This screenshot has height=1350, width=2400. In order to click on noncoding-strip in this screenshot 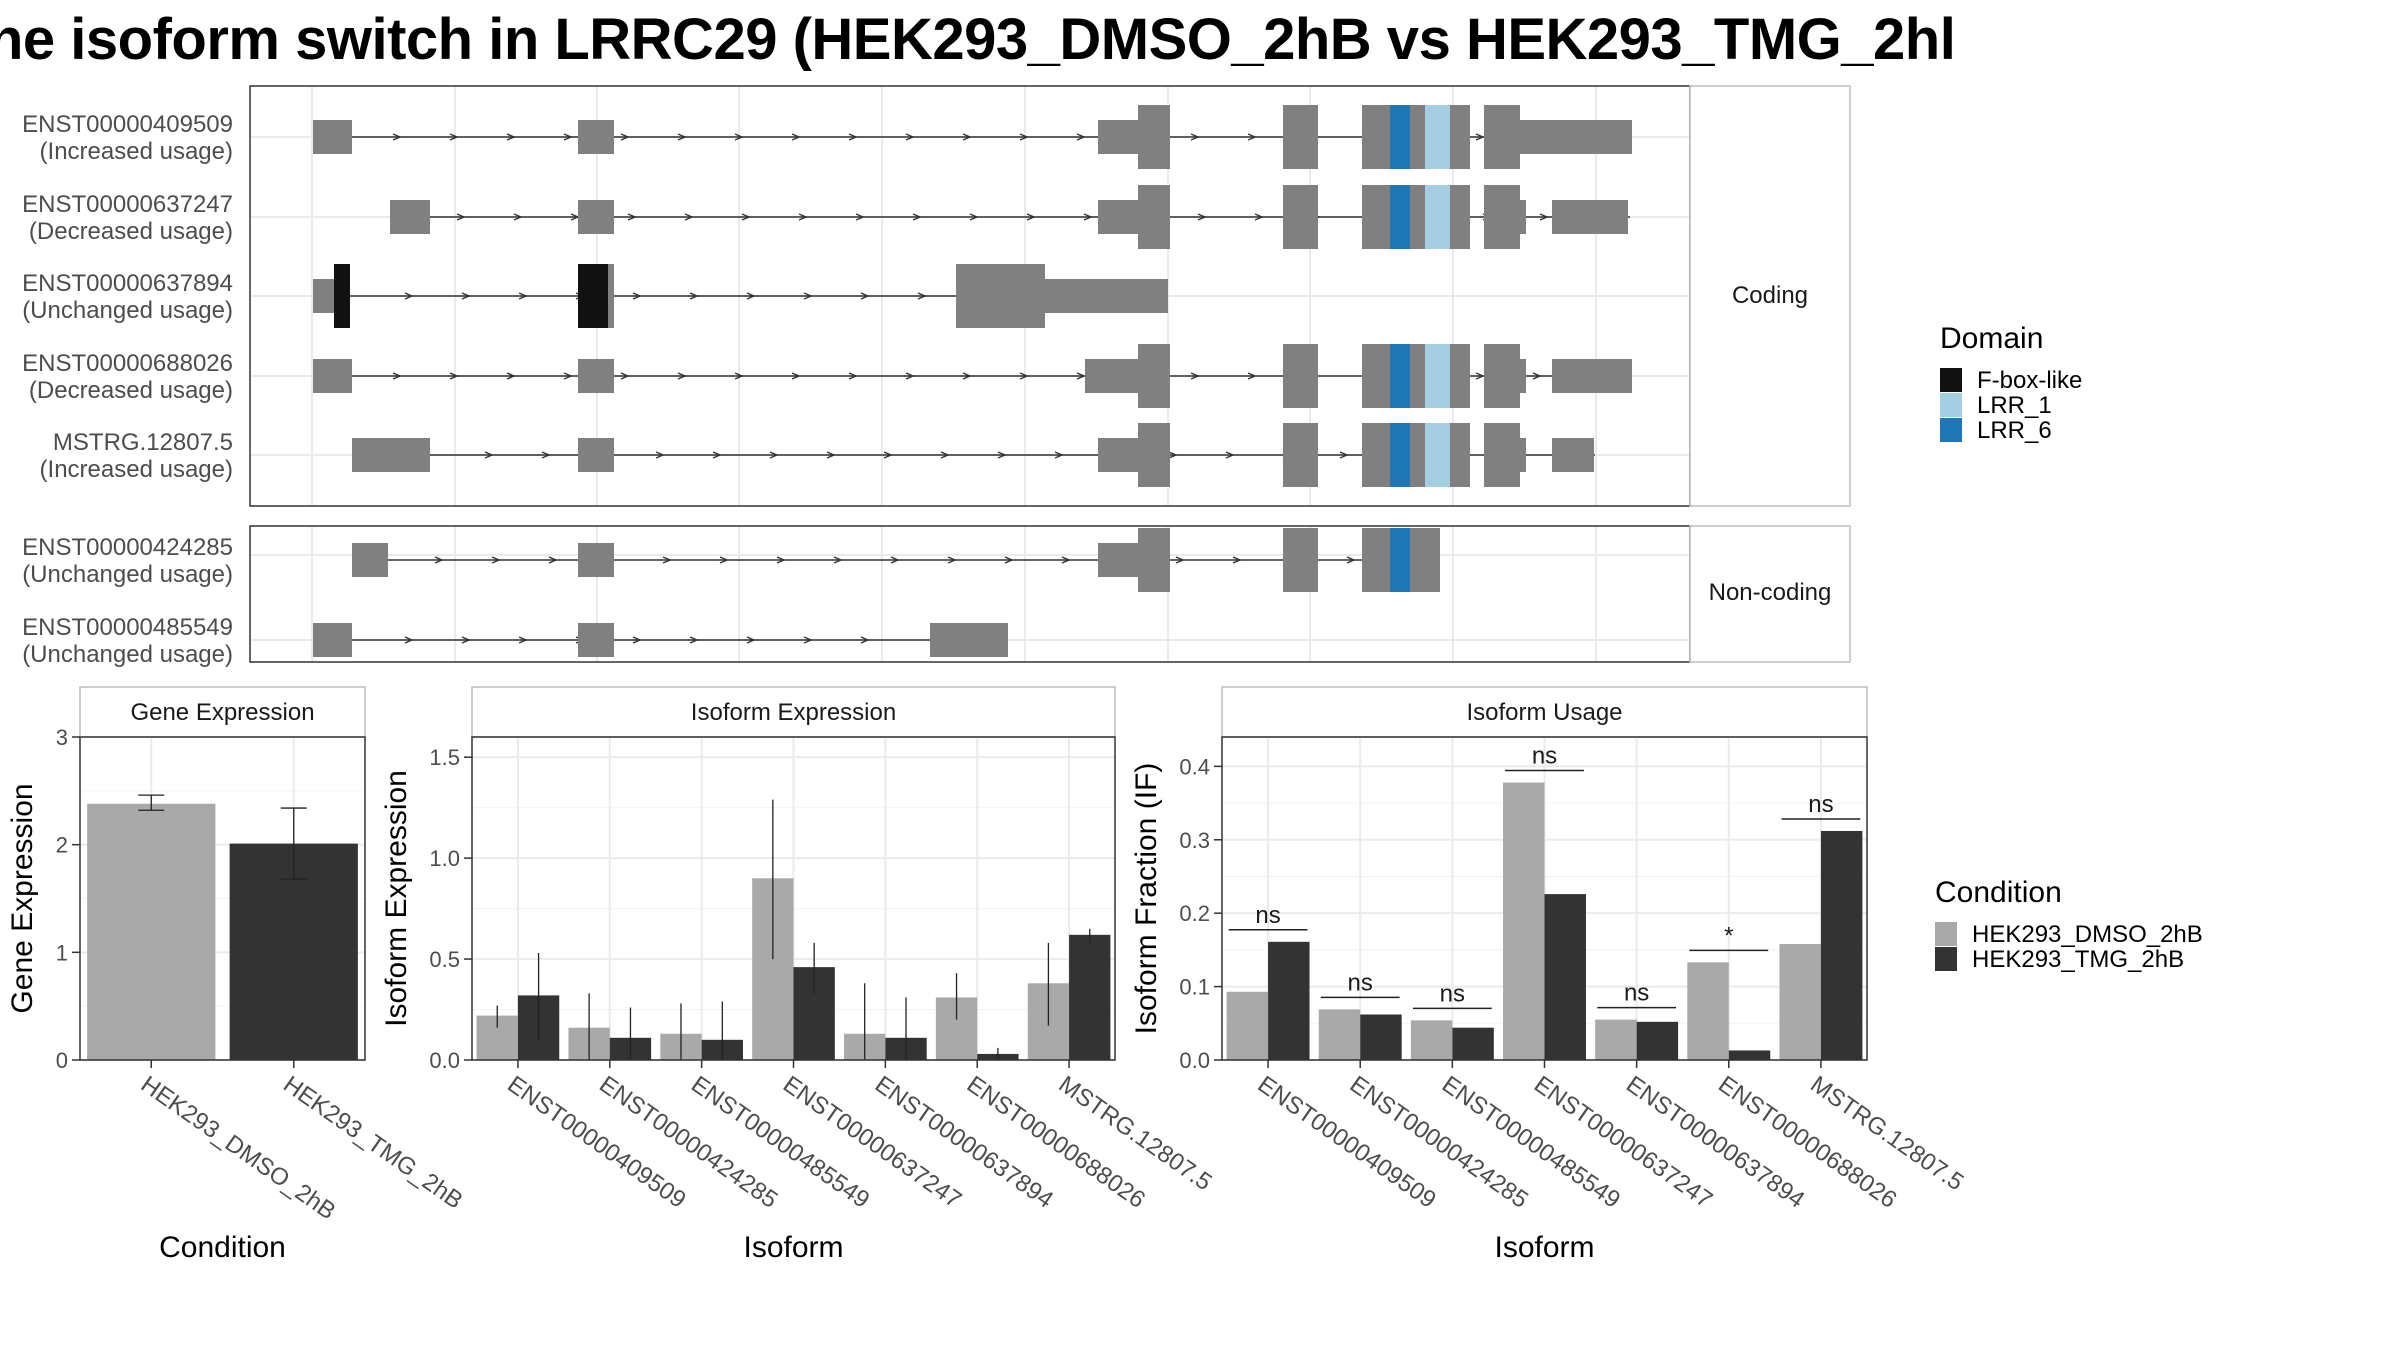, I will do `click(1770, 594)`.